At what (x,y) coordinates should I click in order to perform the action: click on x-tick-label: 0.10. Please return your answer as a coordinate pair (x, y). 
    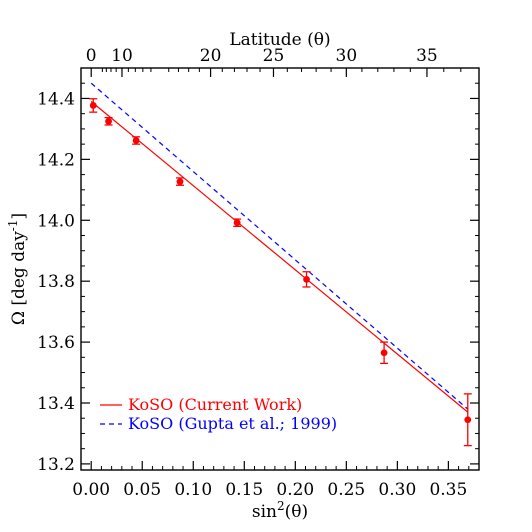
    Looking at the image, I should click on (193, 490).